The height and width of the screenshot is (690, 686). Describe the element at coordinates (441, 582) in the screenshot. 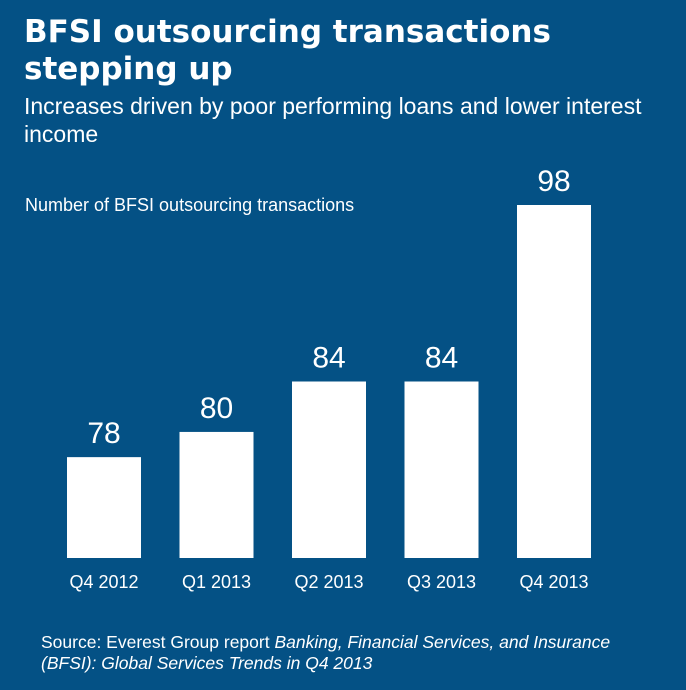

I see `x-tick-label: Q3 2013` at that location.